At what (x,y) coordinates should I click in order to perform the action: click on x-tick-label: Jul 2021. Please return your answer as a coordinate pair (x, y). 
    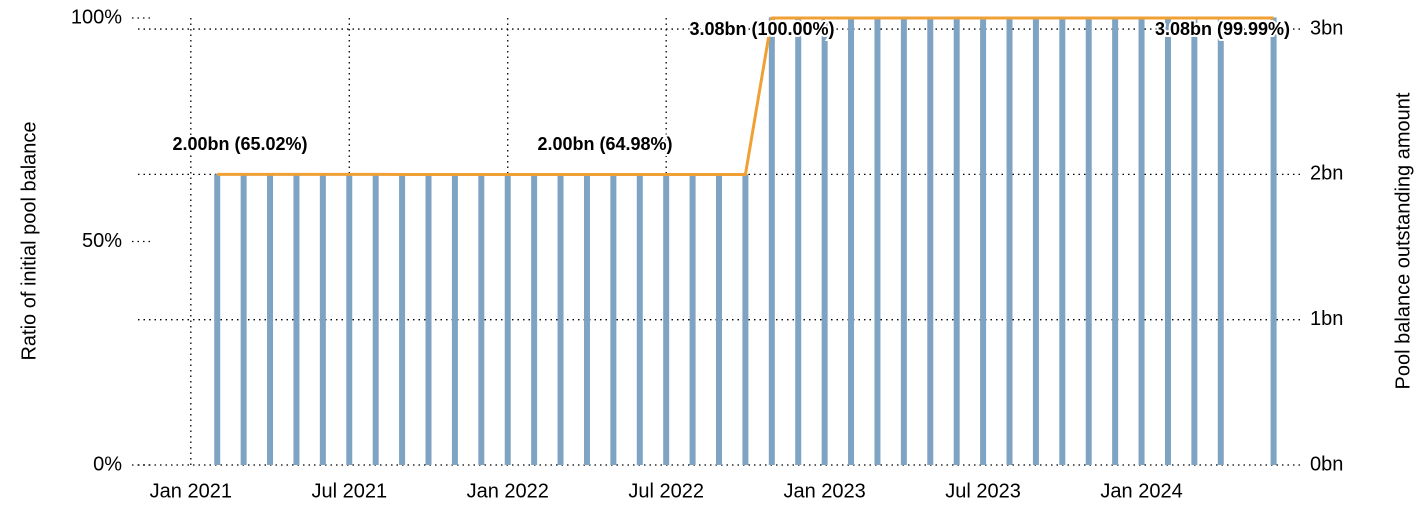
    Looking at the image, I should click on (349, 491).